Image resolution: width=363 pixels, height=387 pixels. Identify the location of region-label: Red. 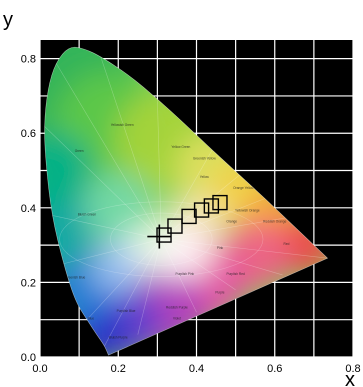
(287, 244).